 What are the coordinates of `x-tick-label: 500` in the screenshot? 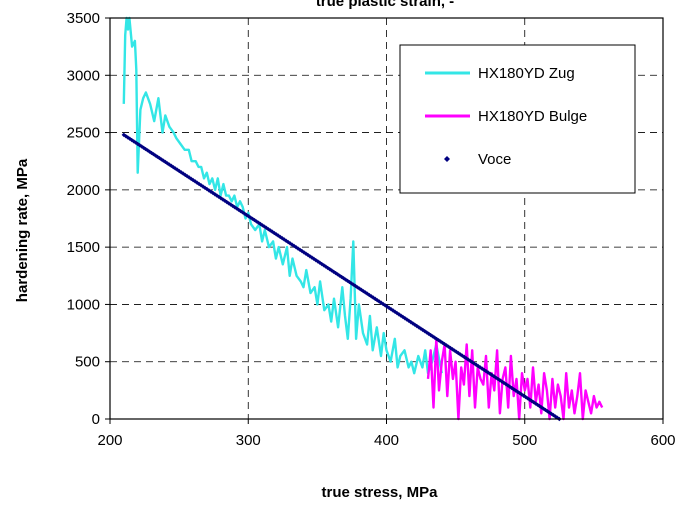 It's located at (524, 440).